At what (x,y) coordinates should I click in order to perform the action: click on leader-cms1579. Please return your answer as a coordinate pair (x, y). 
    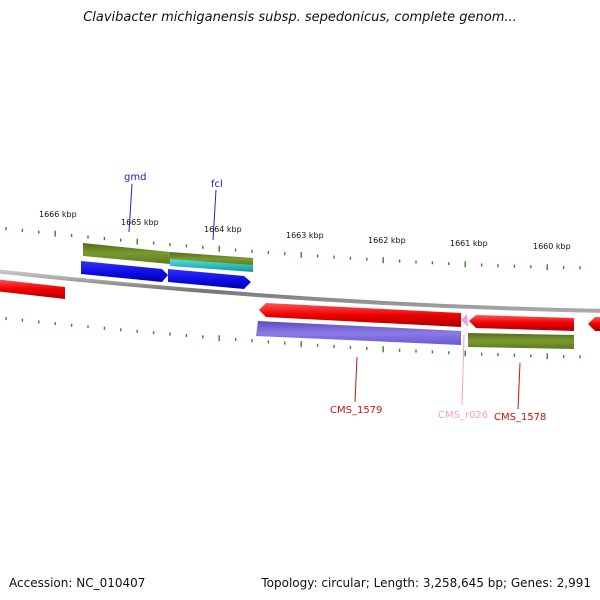
    Looking at the image, I should click on (356, 379).